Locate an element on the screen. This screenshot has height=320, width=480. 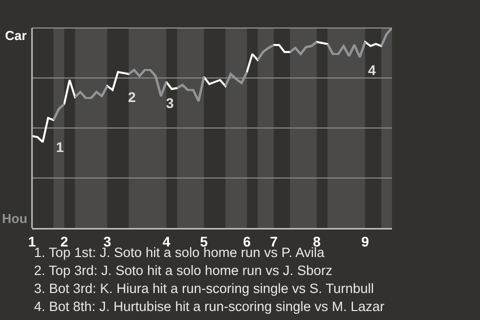
annotation: 3 is located at coordinates (170, 103).